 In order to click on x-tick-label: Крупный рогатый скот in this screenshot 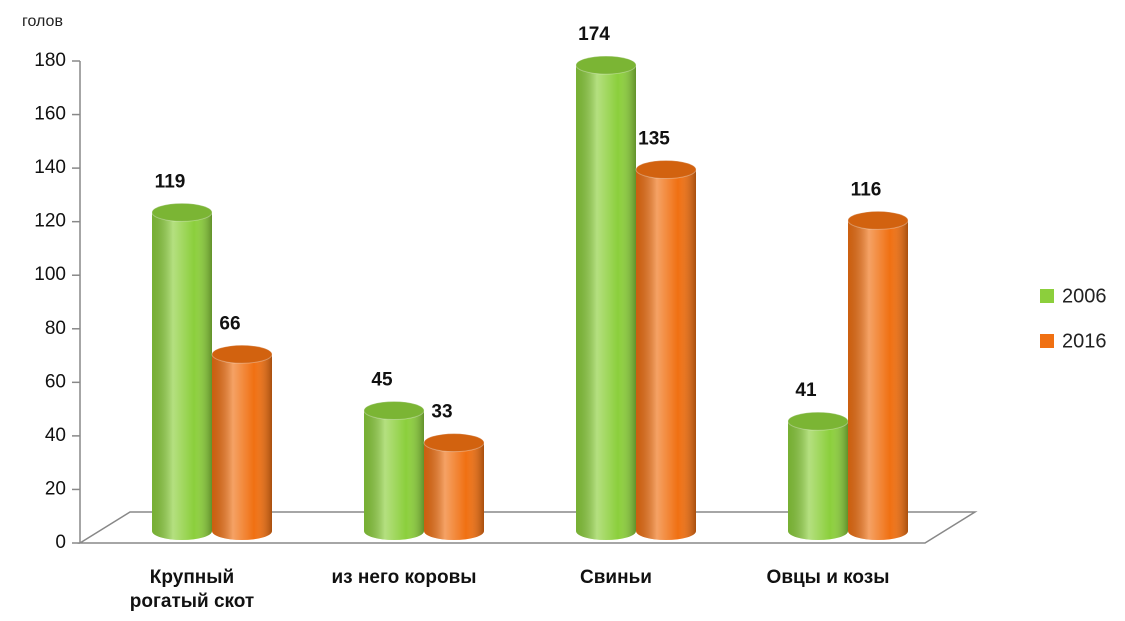, I will do `click(192, 589)`.